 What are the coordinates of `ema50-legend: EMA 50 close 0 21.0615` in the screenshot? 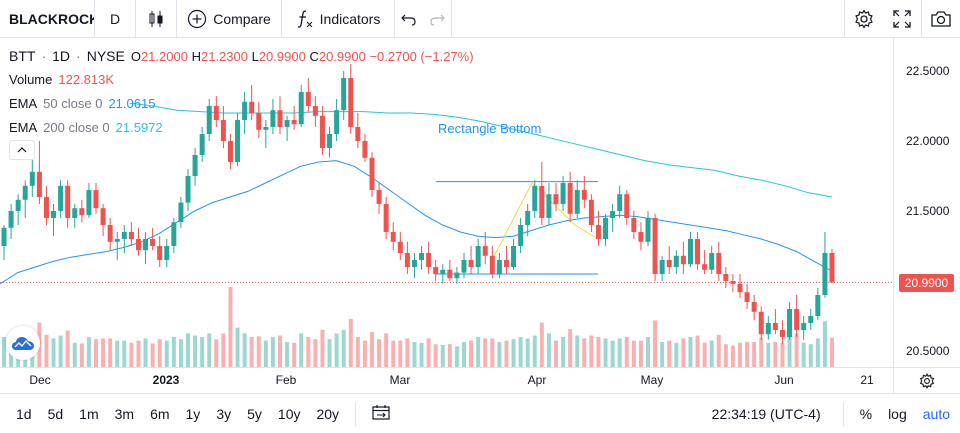 It's located at (82, 103).